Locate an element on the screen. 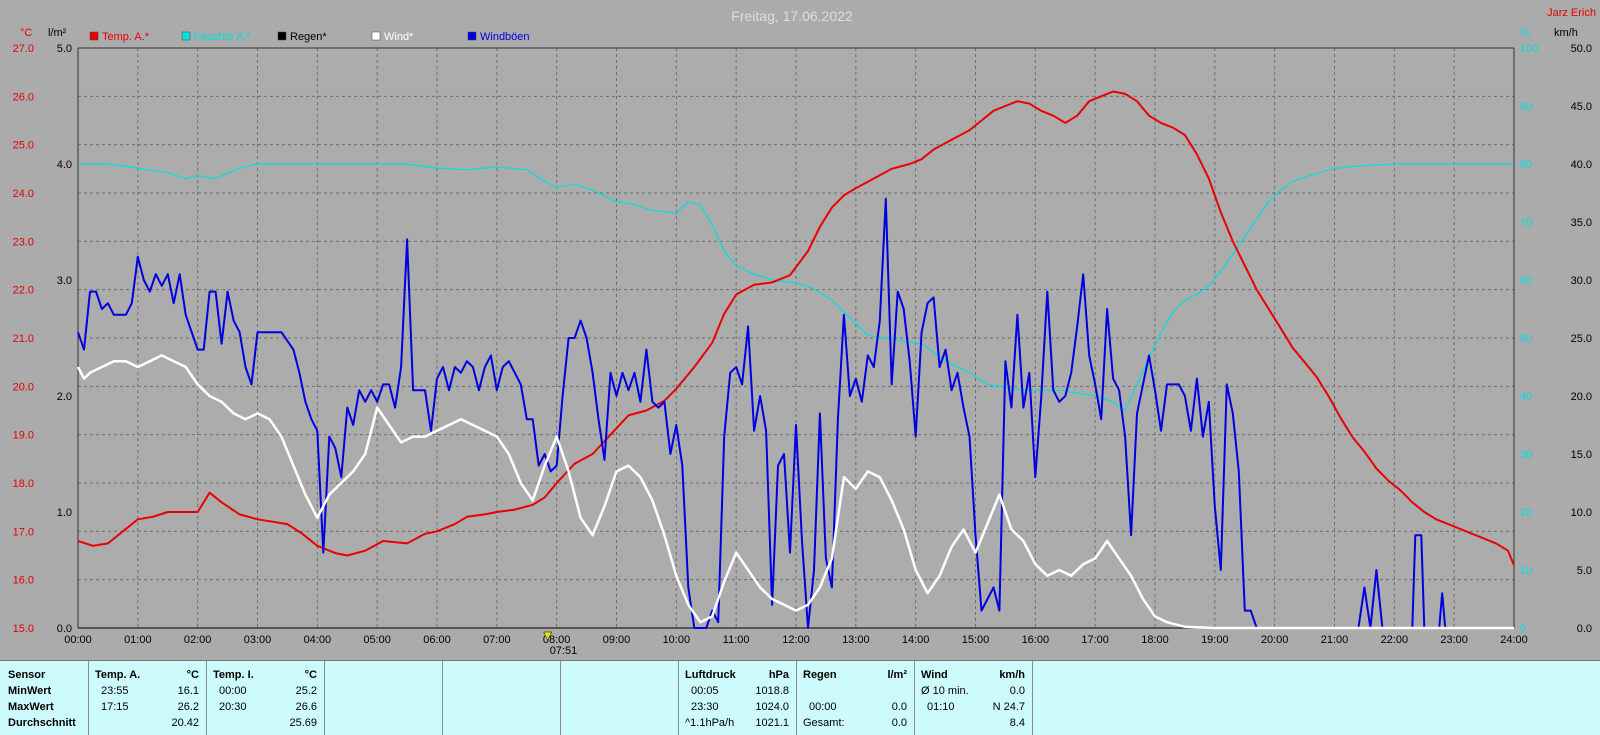 Image resolution: width=1600 pixels, height=735 pixels. x-tick-label: 04:00 is located at coordinates (318, 640).